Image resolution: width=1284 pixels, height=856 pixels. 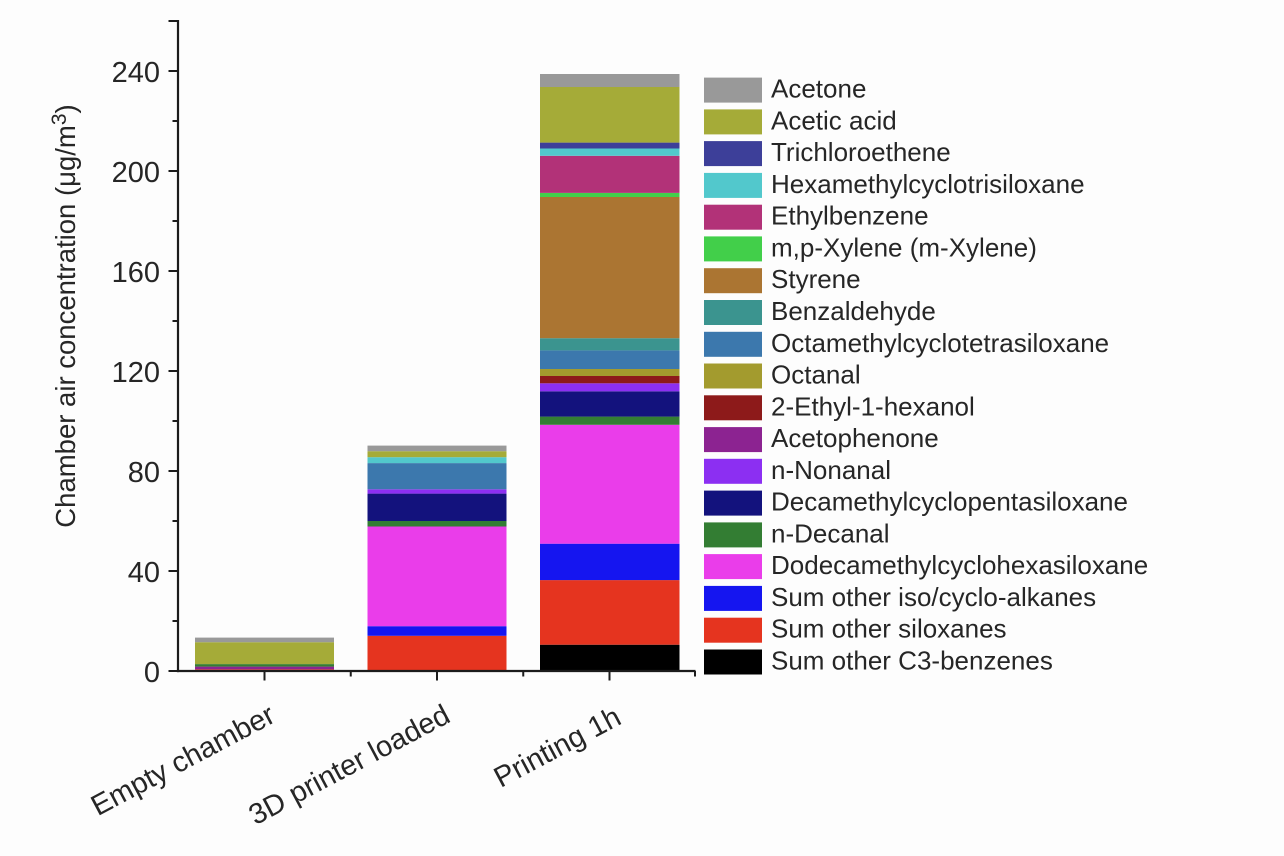 I want to click on svg-text: m,p-Xylene (m-Xylene), so click(x=904, y=247).